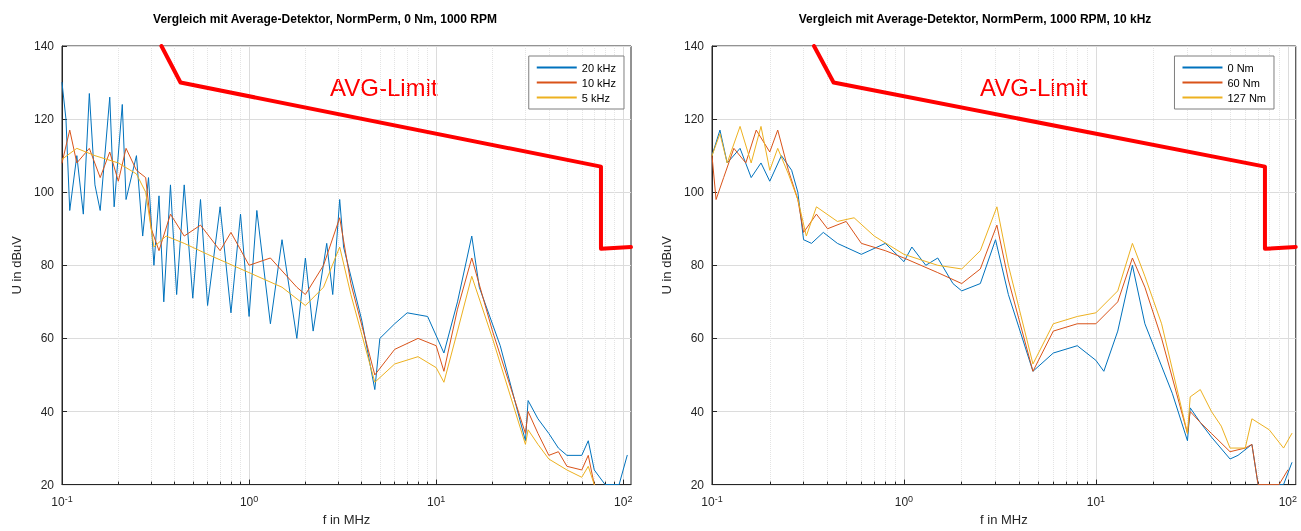  I want to click on legend-label: 5 kHz, so click(595, 97).